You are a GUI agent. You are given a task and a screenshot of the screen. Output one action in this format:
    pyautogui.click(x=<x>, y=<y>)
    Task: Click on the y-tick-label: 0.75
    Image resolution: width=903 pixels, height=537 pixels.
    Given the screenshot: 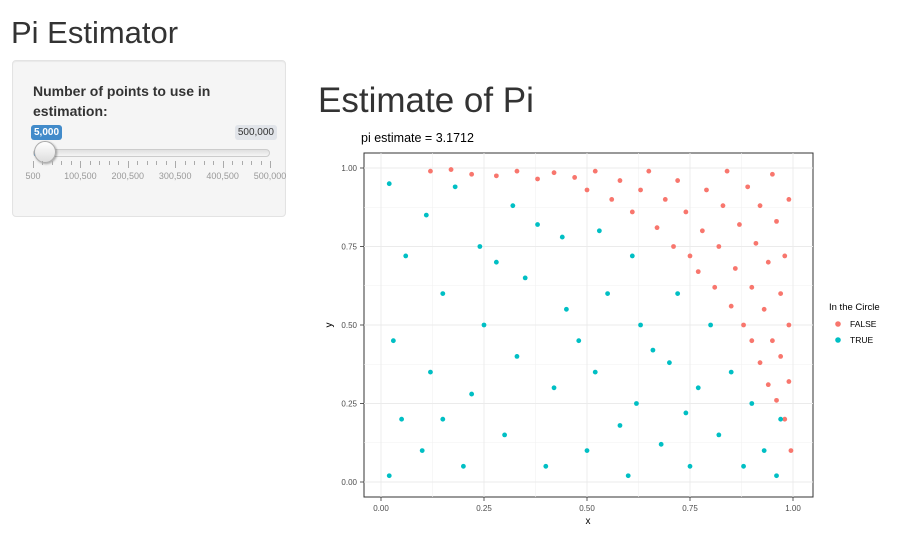 What is the action you would take?
    pyautogui.click(x=349, y=247)
    